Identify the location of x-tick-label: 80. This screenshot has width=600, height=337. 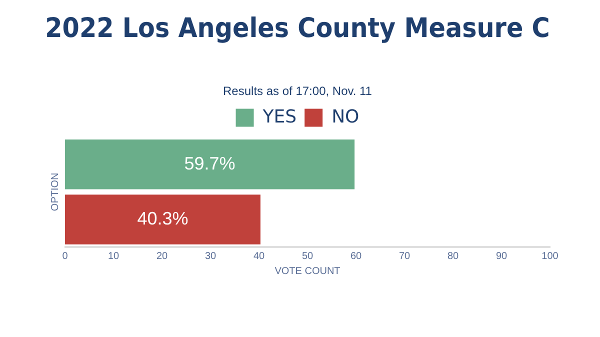
(453, 256).